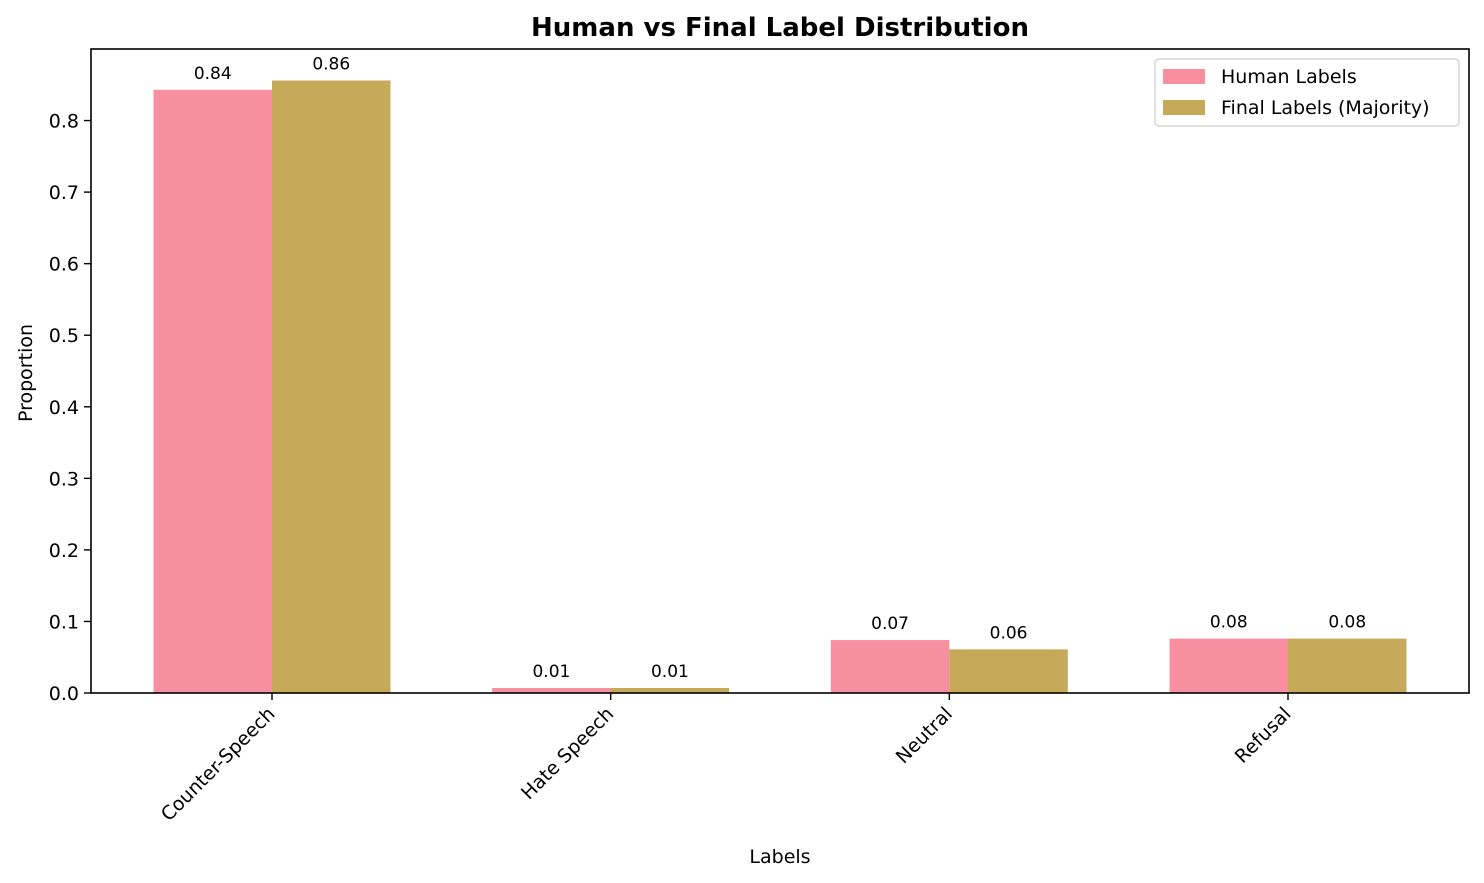  I want to click on x-tick-label: Refusal, so click(1263, 735).